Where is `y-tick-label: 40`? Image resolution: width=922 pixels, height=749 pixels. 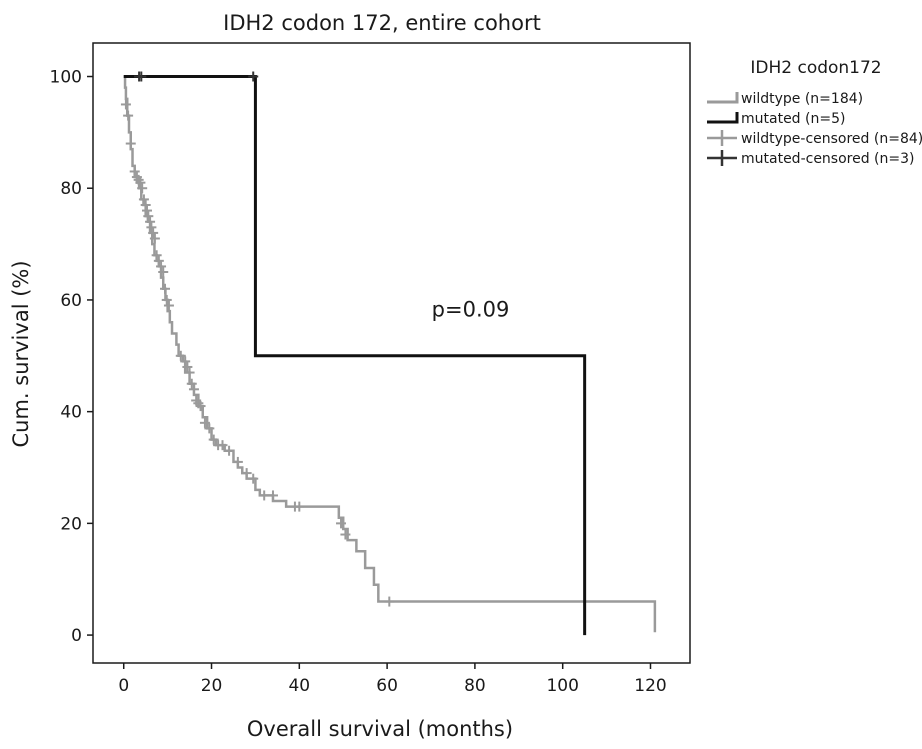
y-tick-label: 40 is located at coordinates (71, 413).